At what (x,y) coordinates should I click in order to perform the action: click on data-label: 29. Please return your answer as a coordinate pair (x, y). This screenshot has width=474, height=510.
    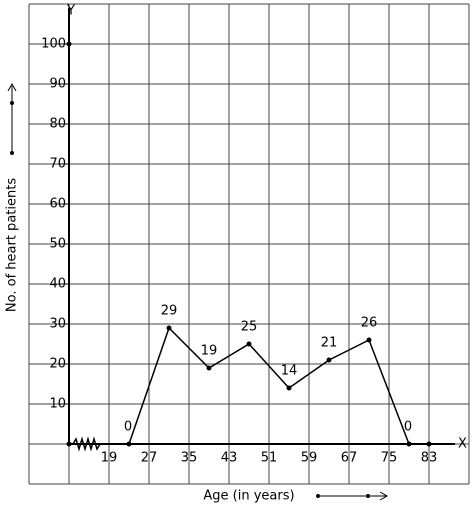
    Looking at the image, I should click on (169, 311).